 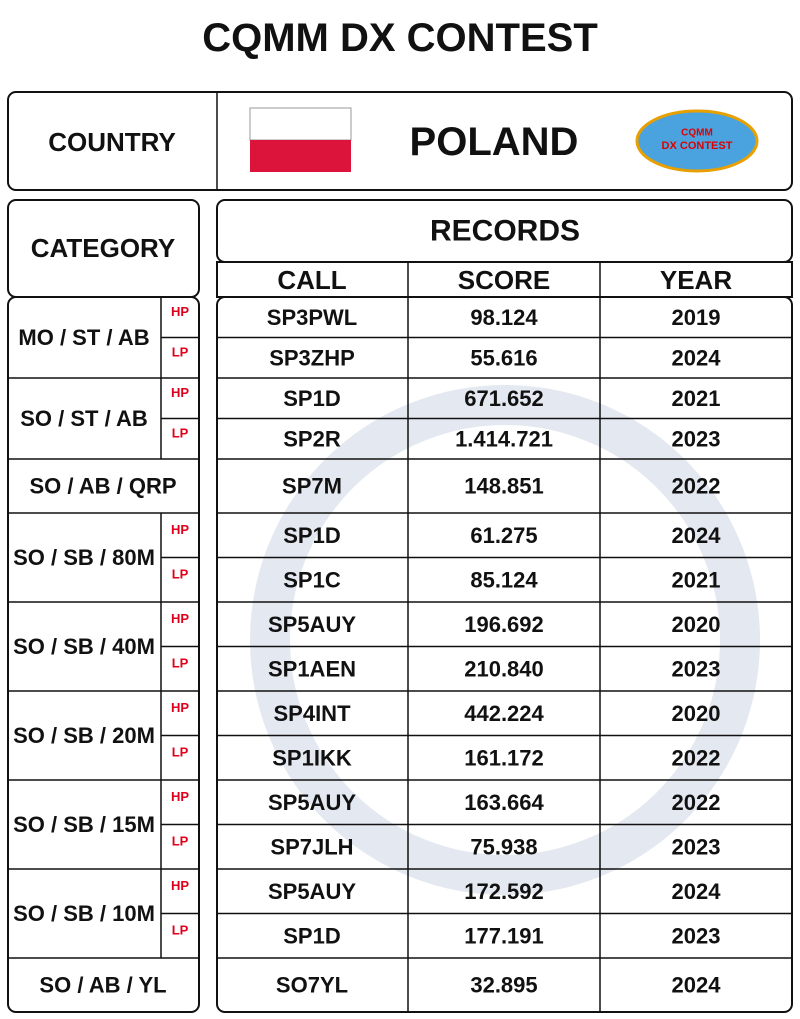 What do you see at coordinates (83, 337) in the screenshot?
I see `category-name: MO / ST / AB` at bounding box center [83, 337].